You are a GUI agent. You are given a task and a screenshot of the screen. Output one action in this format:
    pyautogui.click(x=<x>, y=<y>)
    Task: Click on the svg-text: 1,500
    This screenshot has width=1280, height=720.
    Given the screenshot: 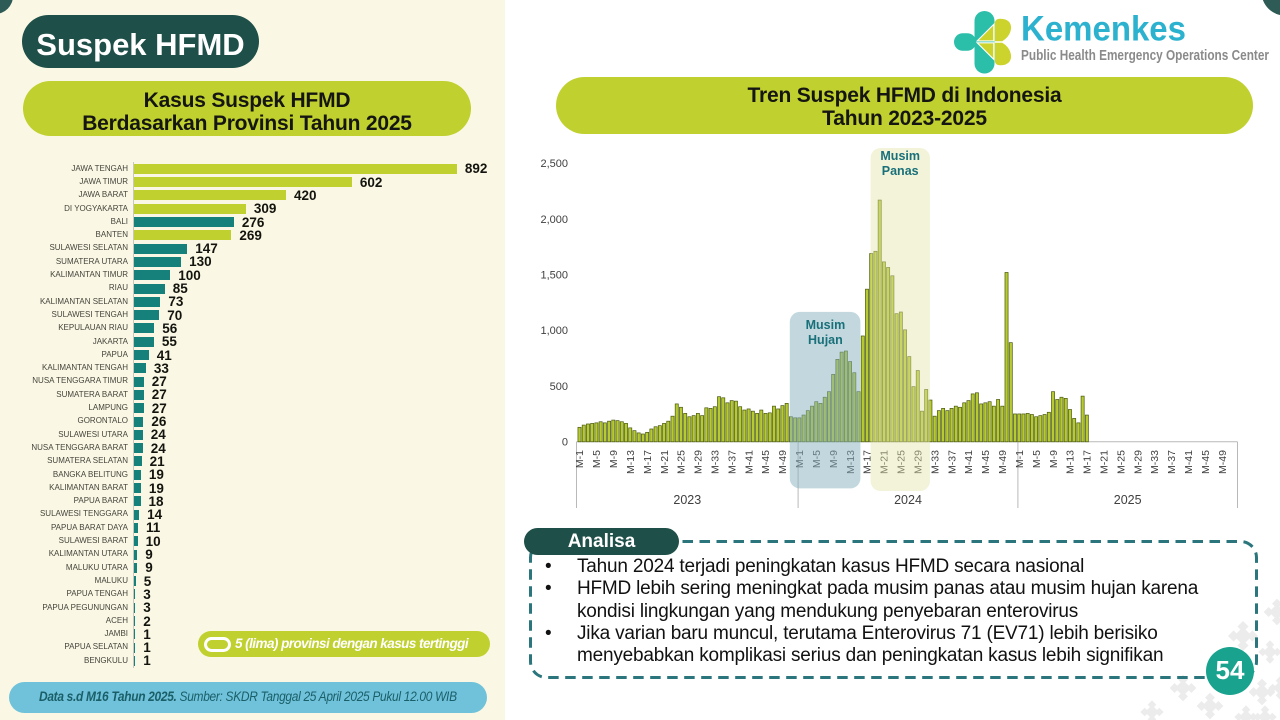 What is the action you would take?
    pyautogui.click(x=554, y=276)
    